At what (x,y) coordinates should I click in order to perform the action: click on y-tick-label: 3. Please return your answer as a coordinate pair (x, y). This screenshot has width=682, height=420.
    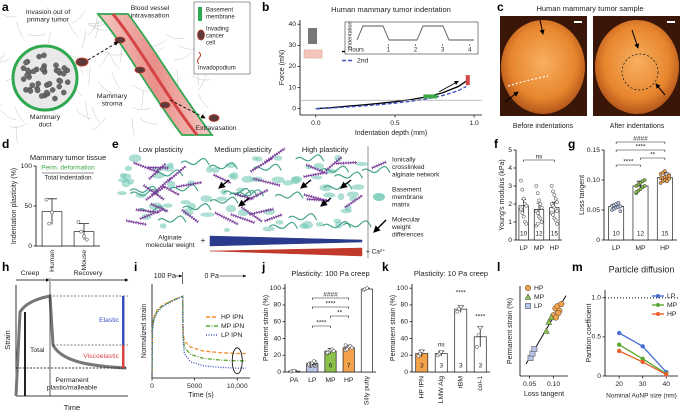
    Looking at the image, I should click on (510, 186).